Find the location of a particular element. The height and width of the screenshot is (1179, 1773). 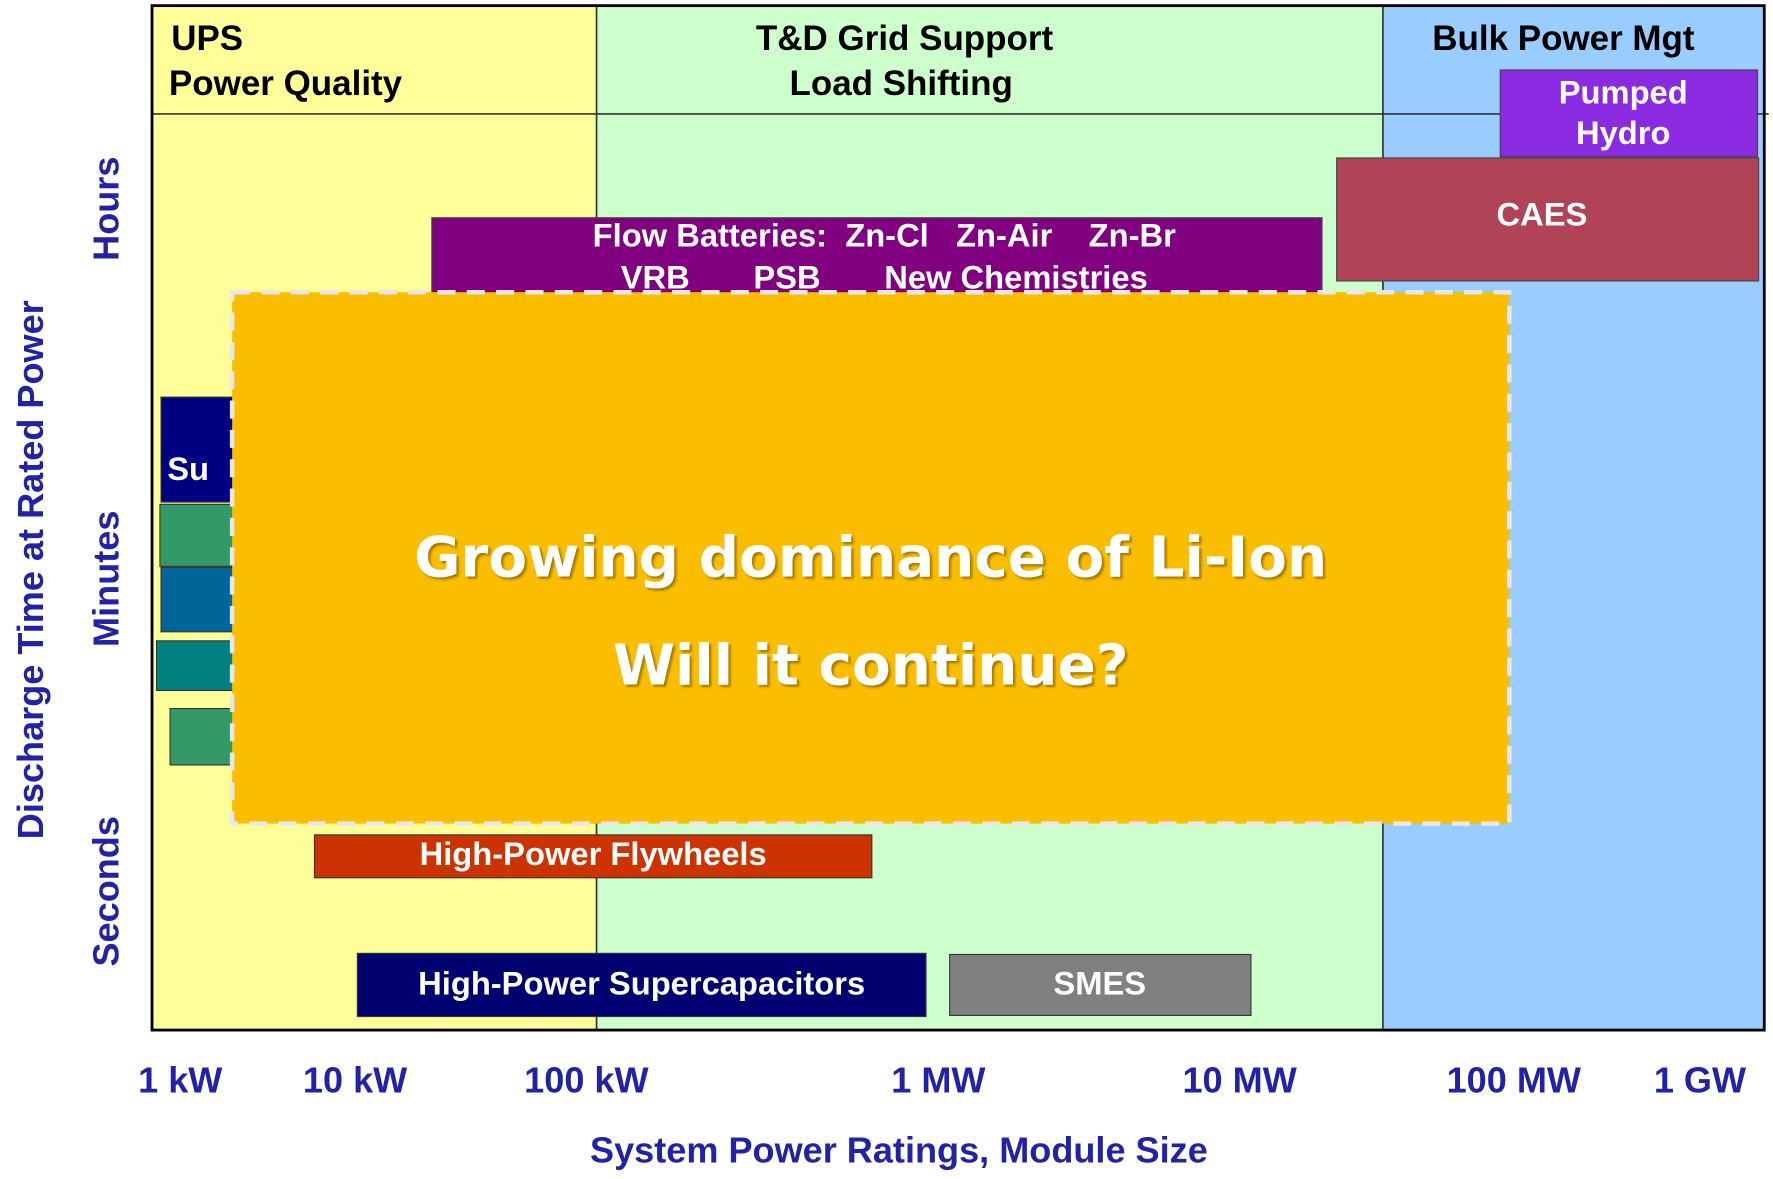

box-label: SMES is located at coordinates (1099, 983).